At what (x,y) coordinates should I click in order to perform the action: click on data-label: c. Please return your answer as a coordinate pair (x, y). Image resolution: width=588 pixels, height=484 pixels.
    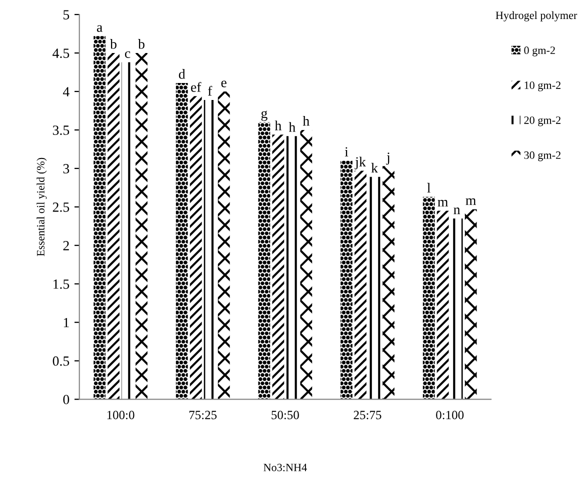
    Looking at the image, I should click on (127, 54).